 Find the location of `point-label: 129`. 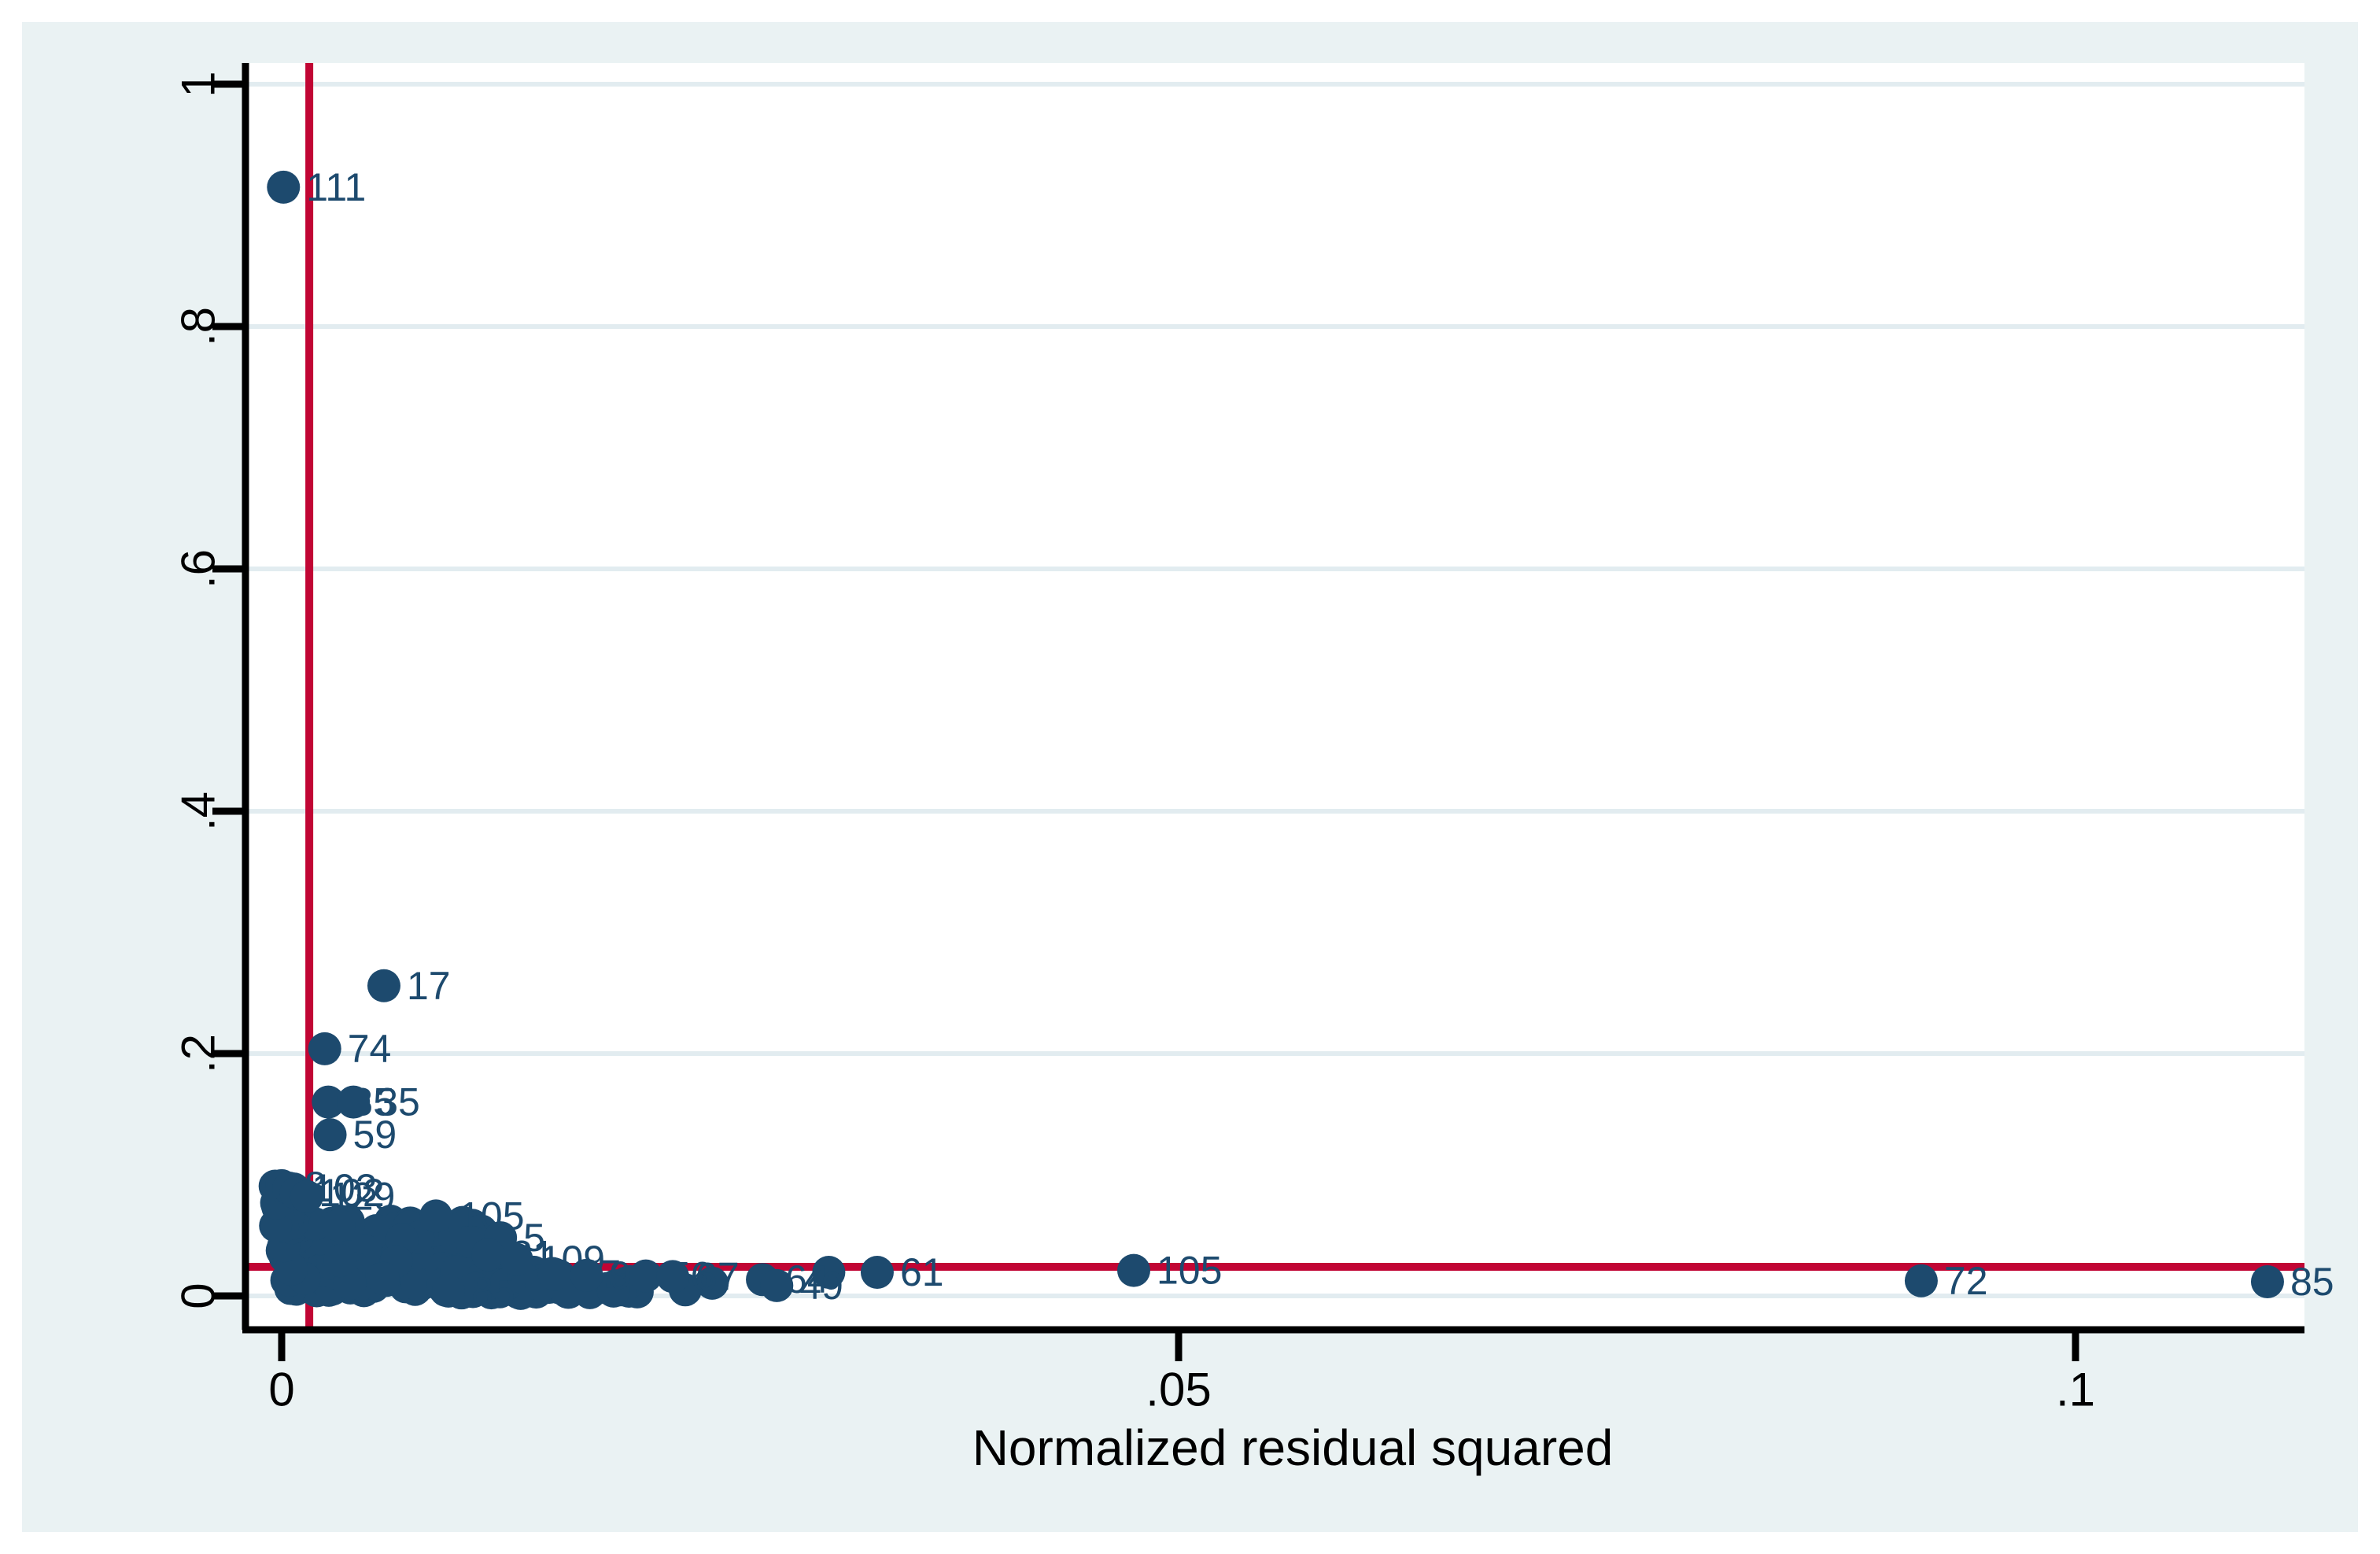

point-label: 129 is located at coordinates (362, 1197).